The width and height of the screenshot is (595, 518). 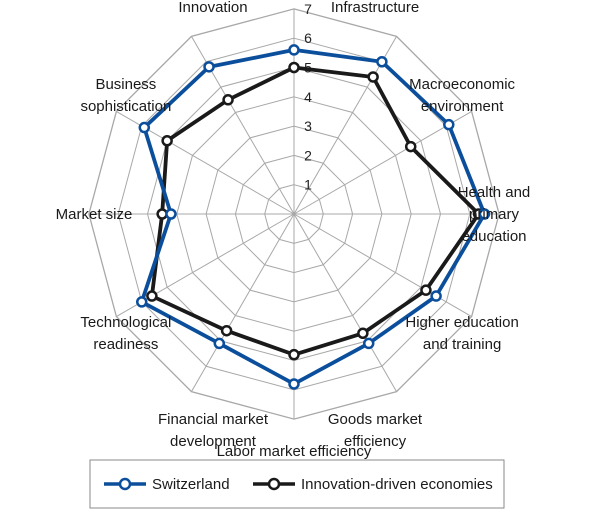 What do you see at coordinates (375, 430) in the screenshot?
I see `axis-label-goods-market-efficiency: Goods market efficiency` at bounding box center [375, 430].